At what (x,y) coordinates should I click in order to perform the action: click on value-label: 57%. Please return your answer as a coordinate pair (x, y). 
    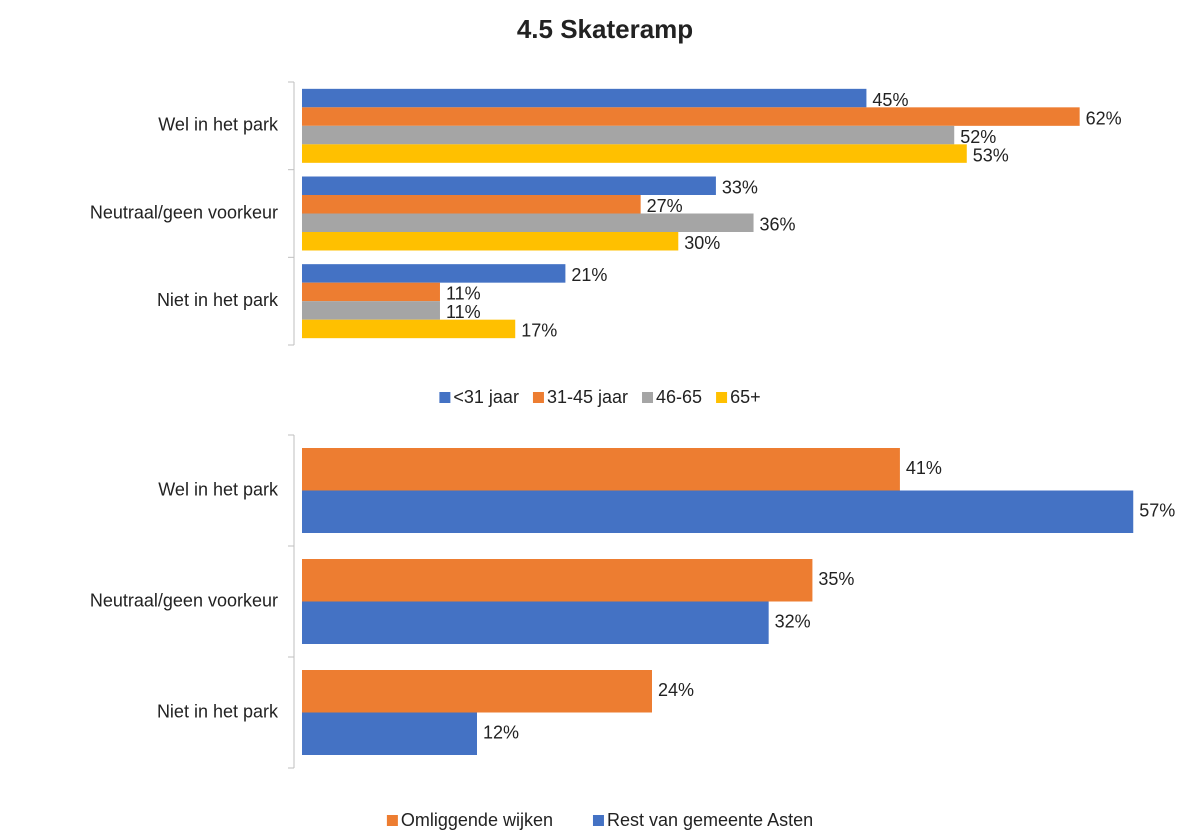
    Looking at the image, I should click on (1157, 511).